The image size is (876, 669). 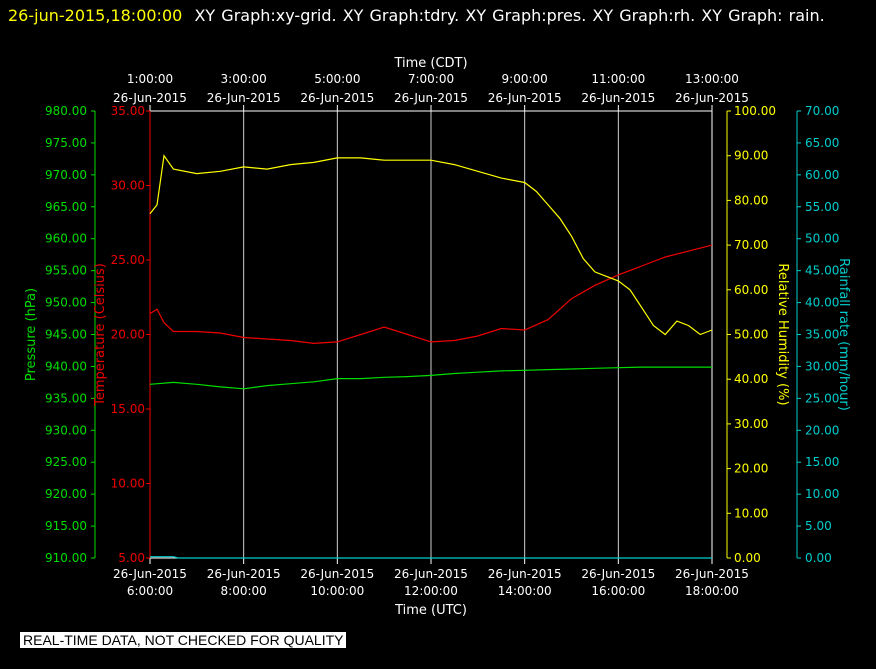 I want to click on pres-tick-label: 925.00, so click(x=66, y=462).